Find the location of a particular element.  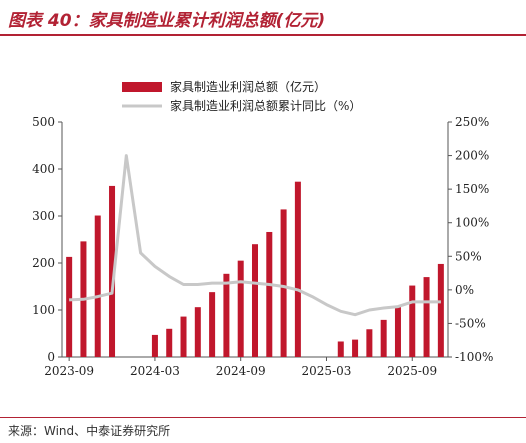

source-note: 来源：Wind、中泰证券研究所 is located at coordinates (89, 431).